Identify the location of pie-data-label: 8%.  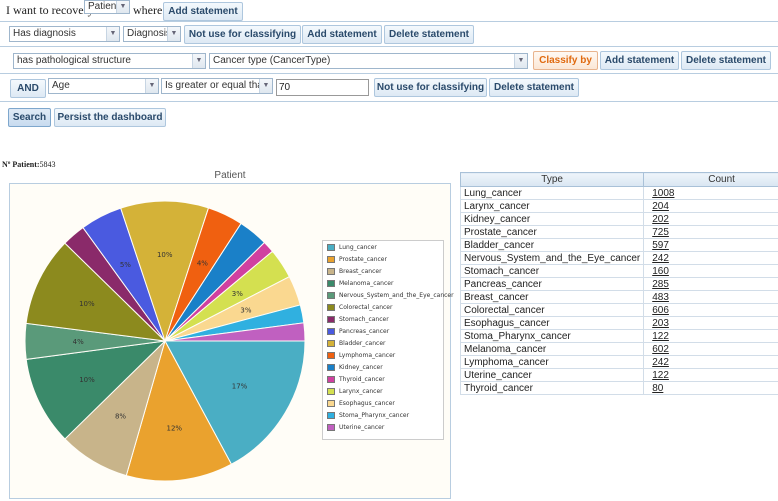
(120, 417).